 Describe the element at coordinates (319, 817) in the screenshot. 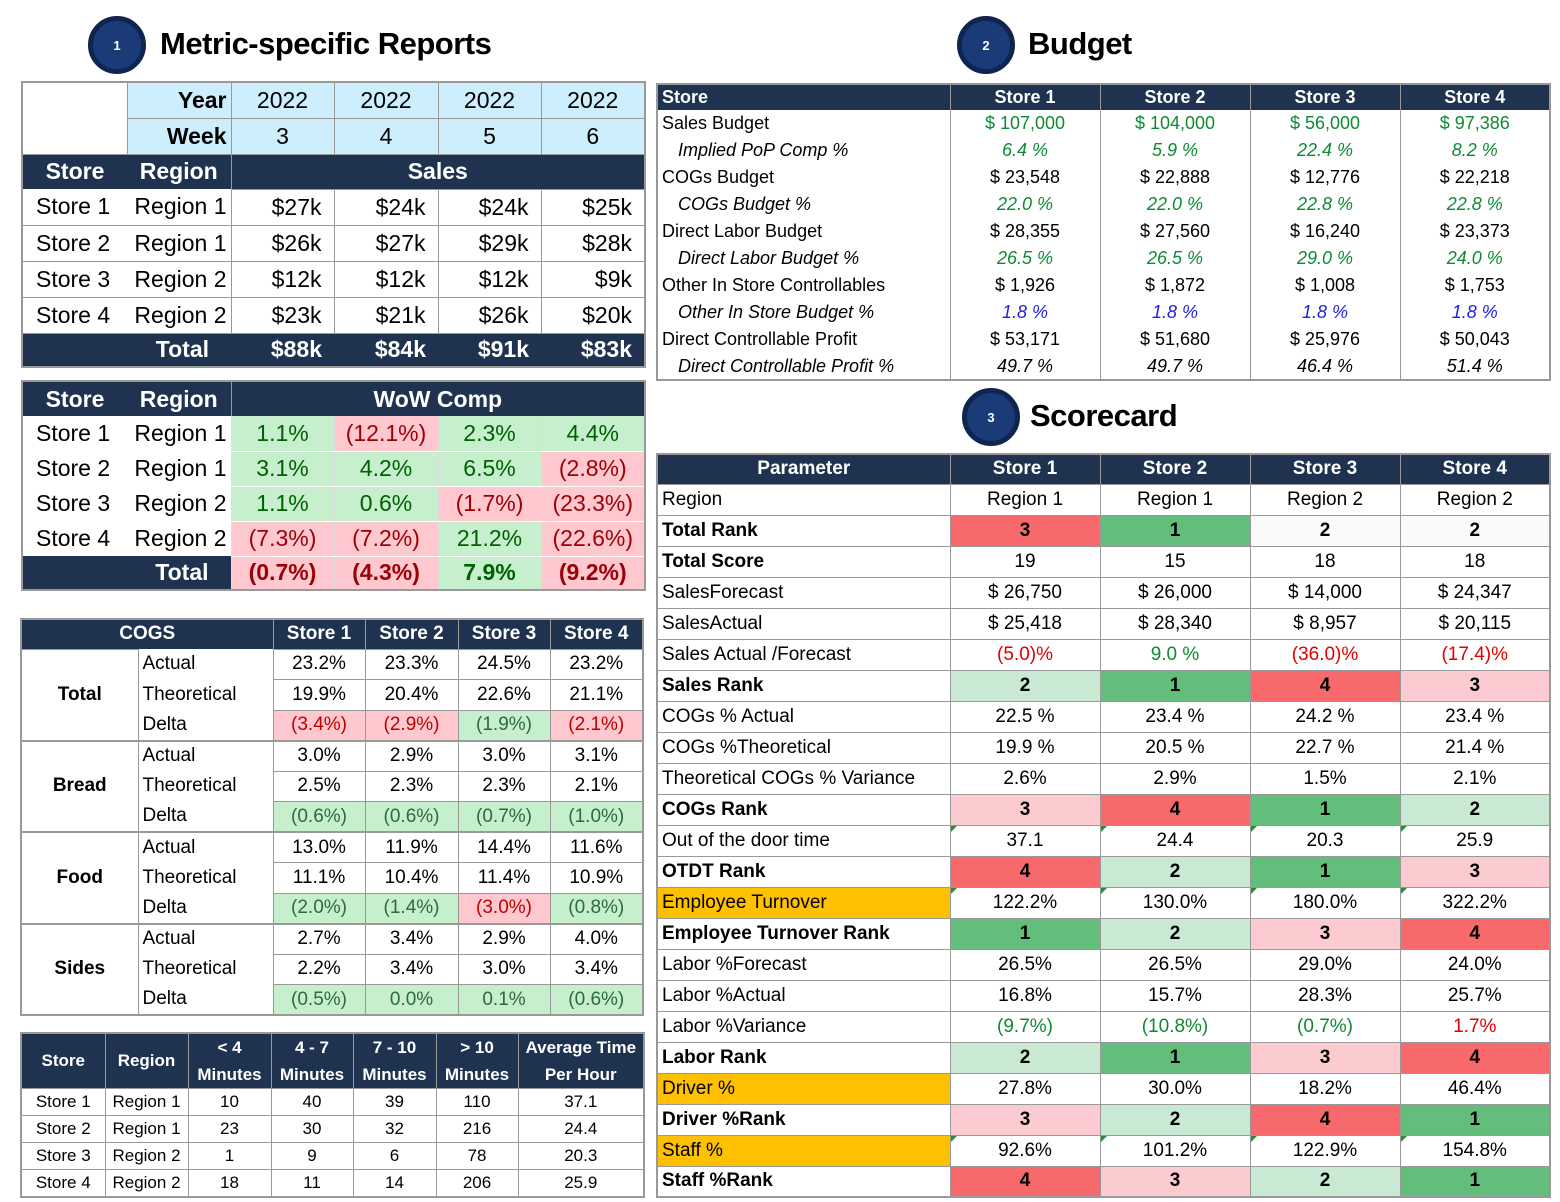

I see `cogs-value: (0.6%)` at that location.